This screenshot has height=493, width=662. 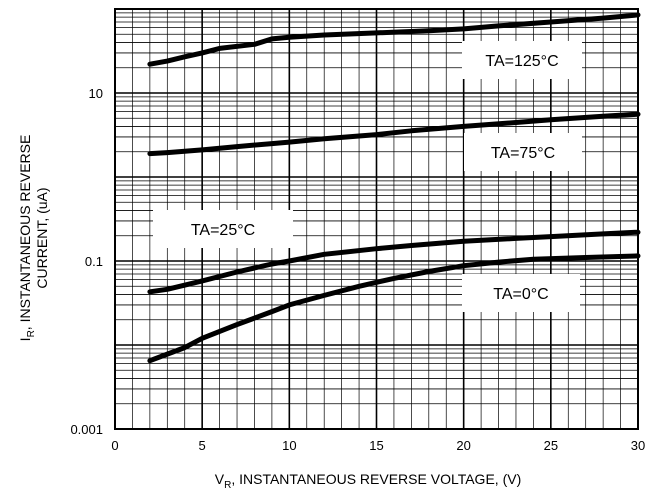 I want to click on series-label: TA=0°C, so click(x=520, y=294).